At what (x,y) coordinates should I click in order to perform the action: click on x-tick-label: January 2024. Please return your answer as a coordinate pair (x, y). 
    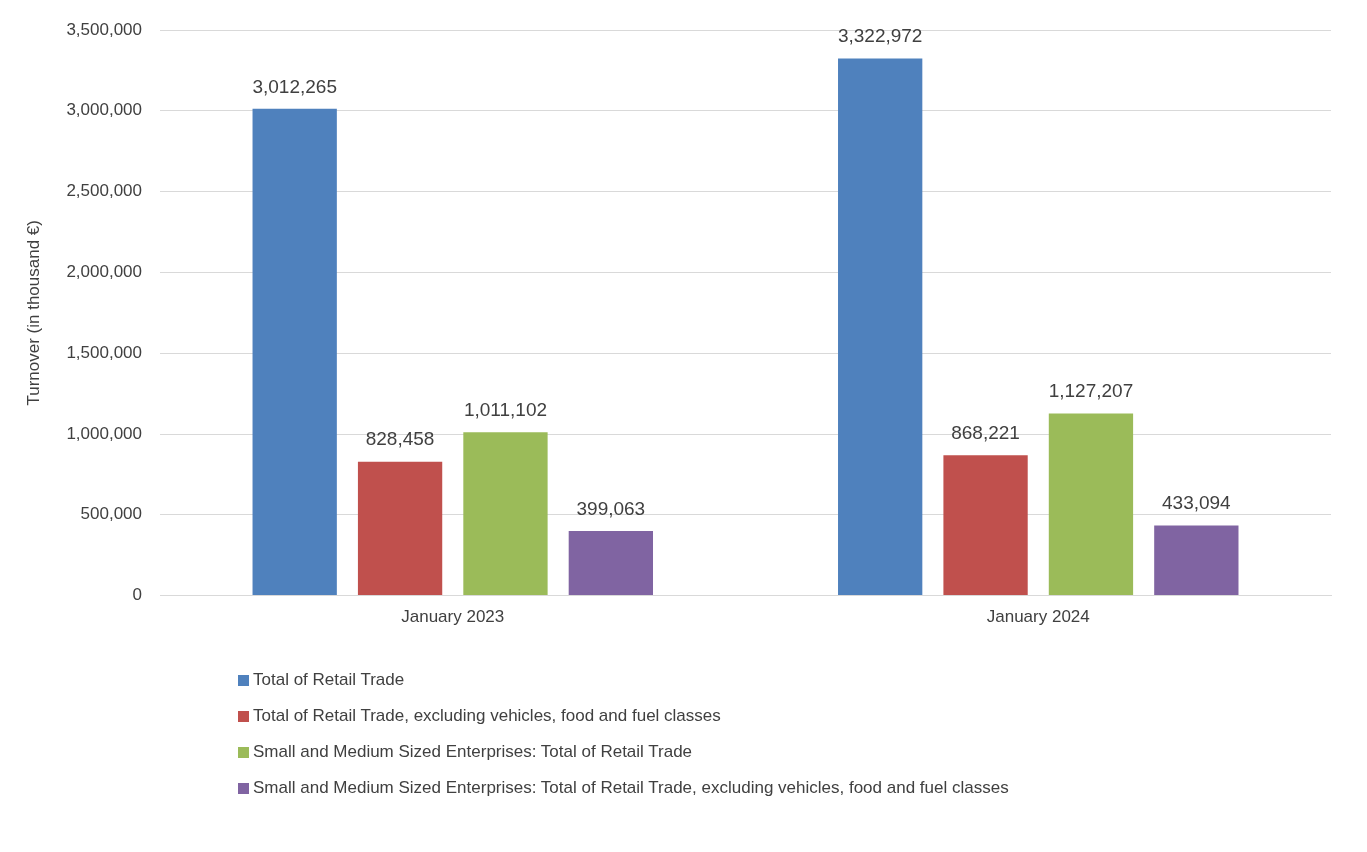
    Looking at the image, I should click on (1038, 617).